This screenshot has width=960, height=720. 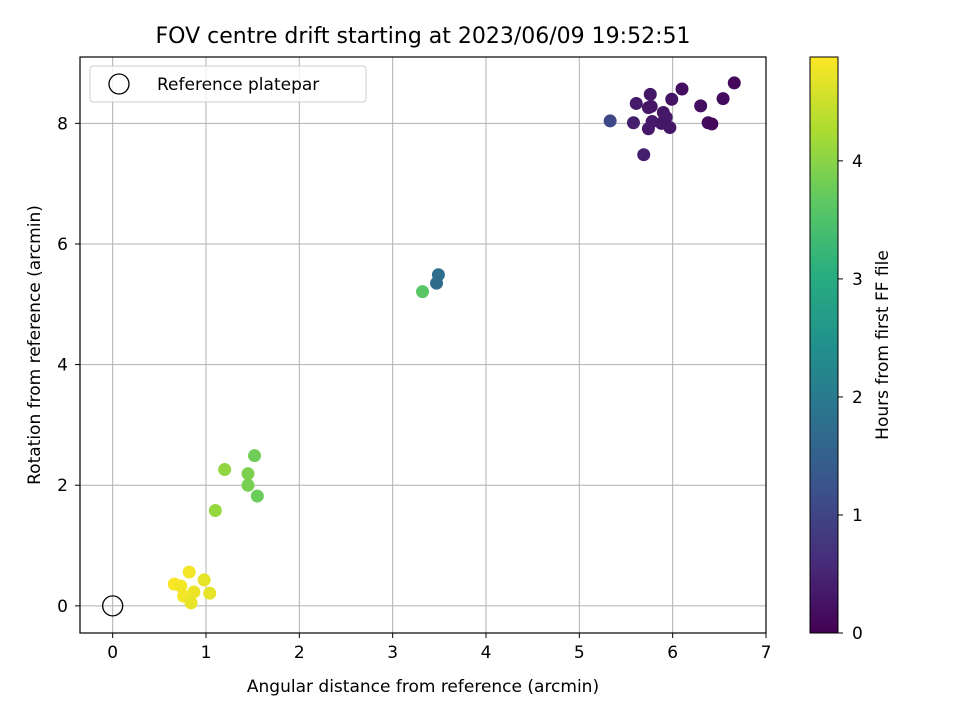 I want to click on colorbar: 0 1 2 3 4 Hours from first FF file, so click(x=851, y=350).